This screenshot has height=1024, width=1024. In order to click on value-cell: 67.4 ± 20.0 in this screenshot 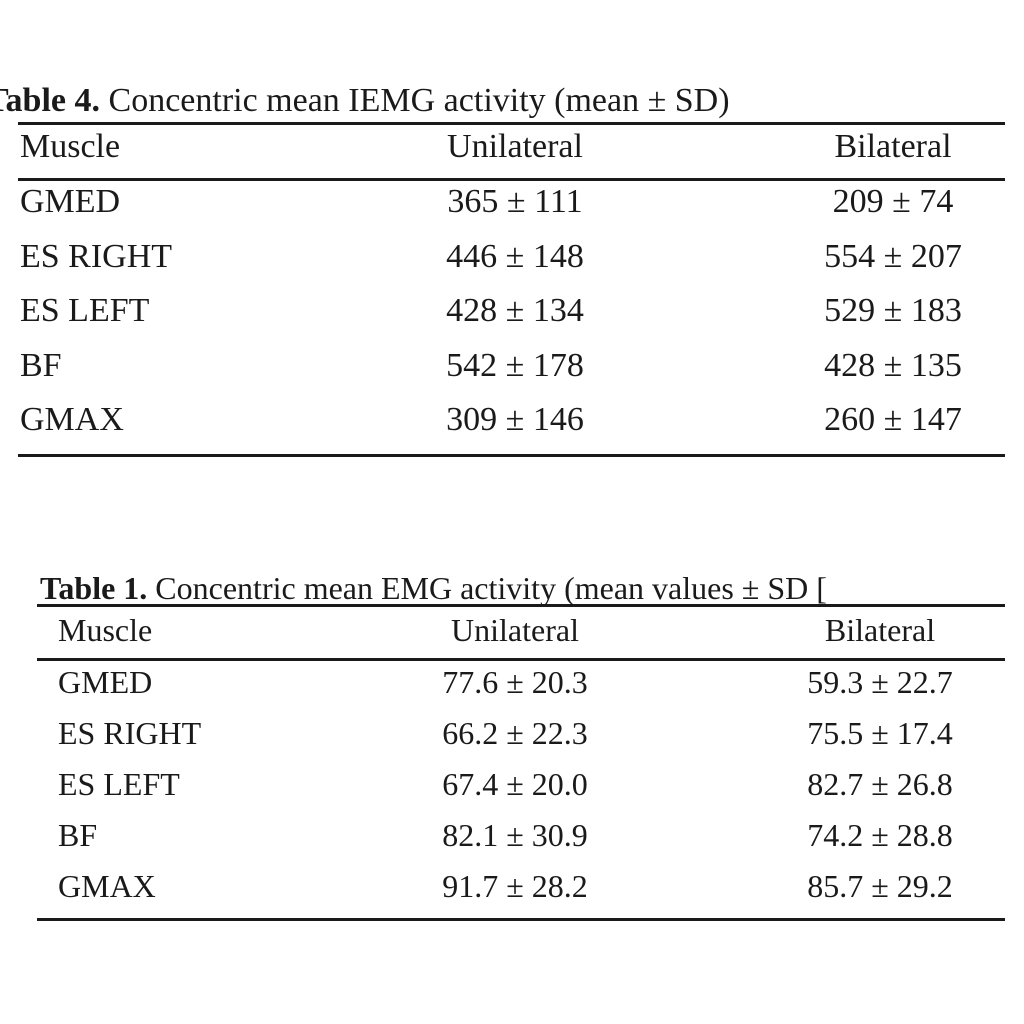, I will do `click(515, 784)`.